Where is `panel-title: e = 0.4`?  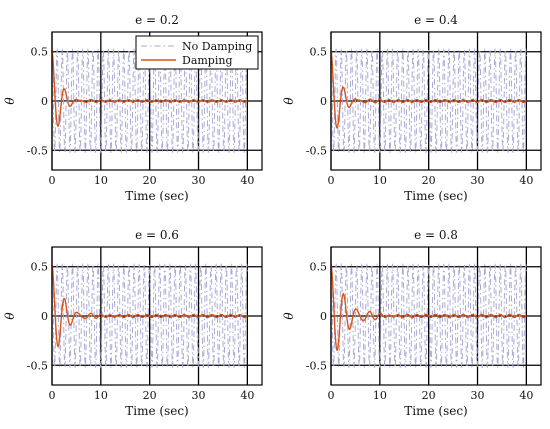
panel-title: e = 0.4 is located at coordinates (436, 20).